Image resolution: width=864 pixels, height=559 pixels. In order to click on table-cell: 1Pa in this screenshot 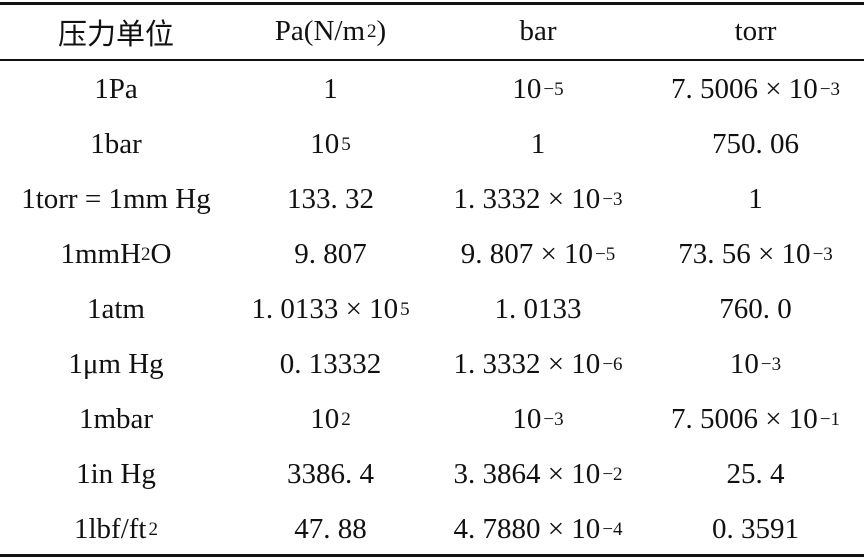, I will do `click(116, 89)`.